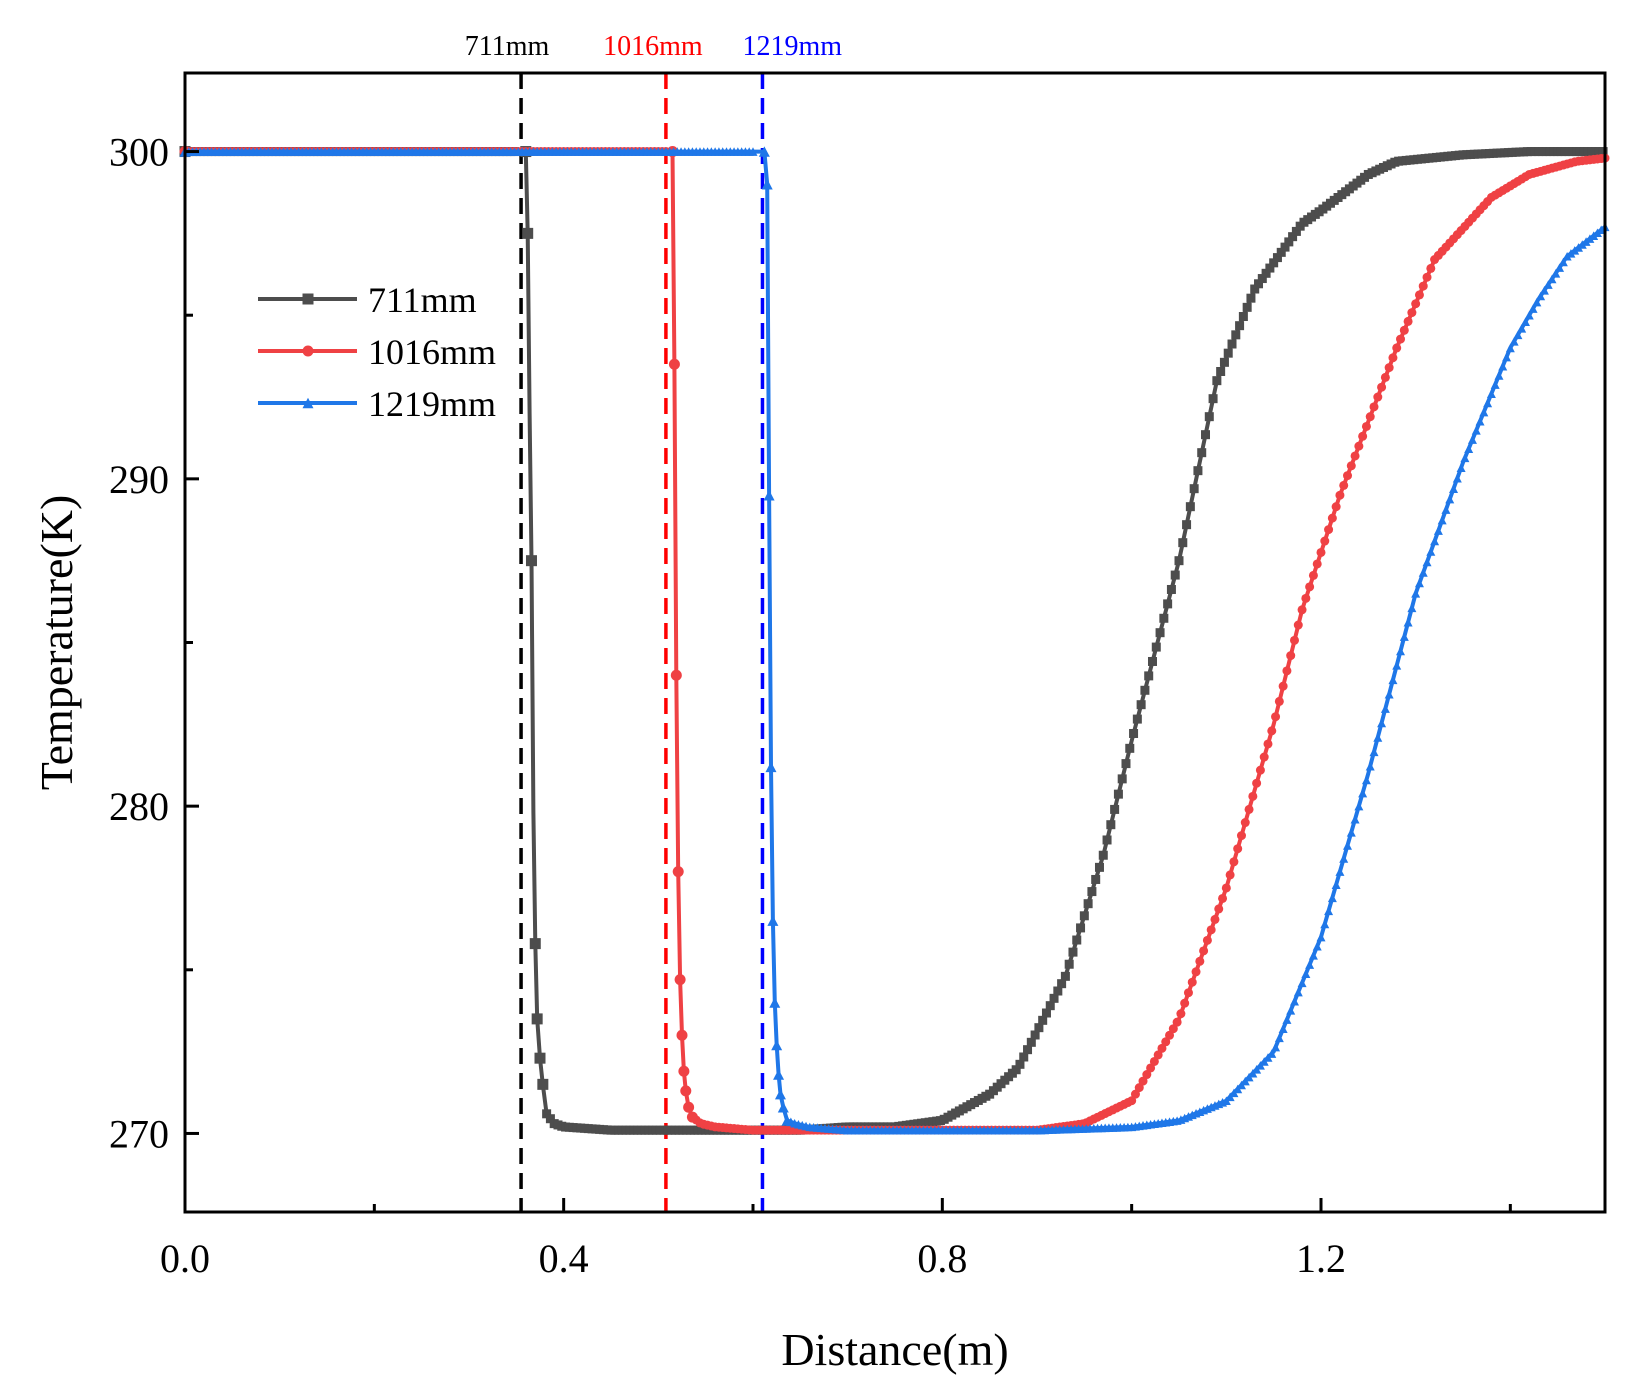  Describe the element at coordinates (507, 46) in the screenshot. I see `reference-label-711mm: 711mm` at that location.